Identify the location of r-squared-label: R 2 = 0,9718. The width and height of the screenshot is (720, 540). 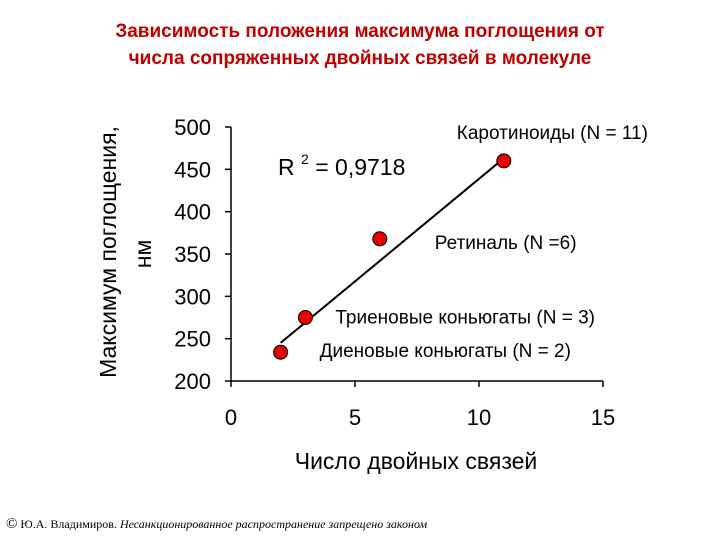
(341, 161).